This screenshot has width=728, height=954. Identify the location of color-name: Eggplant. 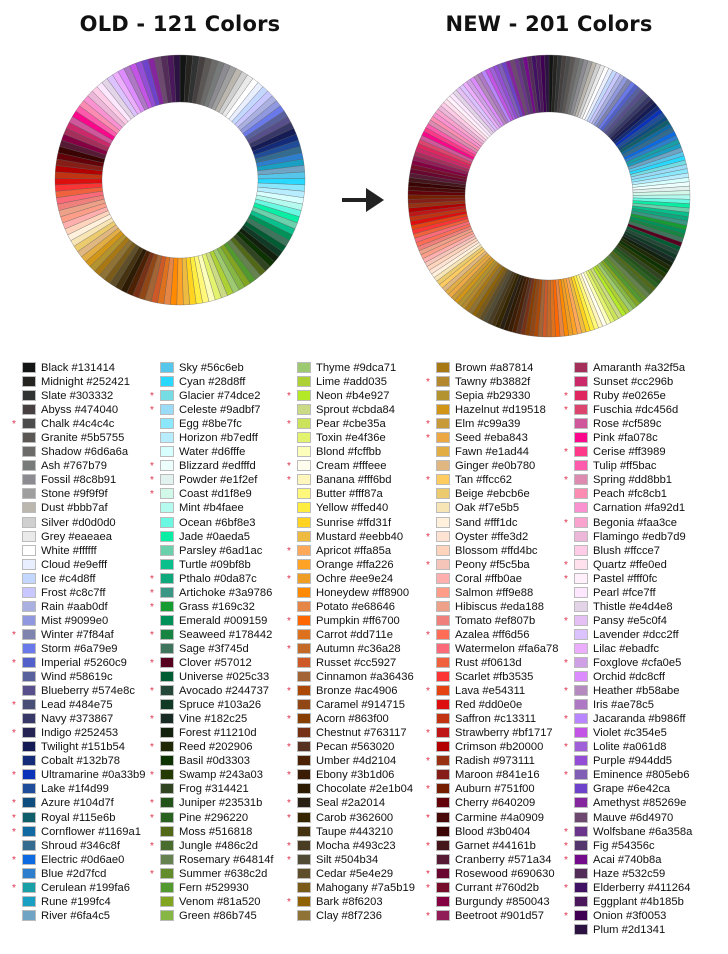
(615, 901).